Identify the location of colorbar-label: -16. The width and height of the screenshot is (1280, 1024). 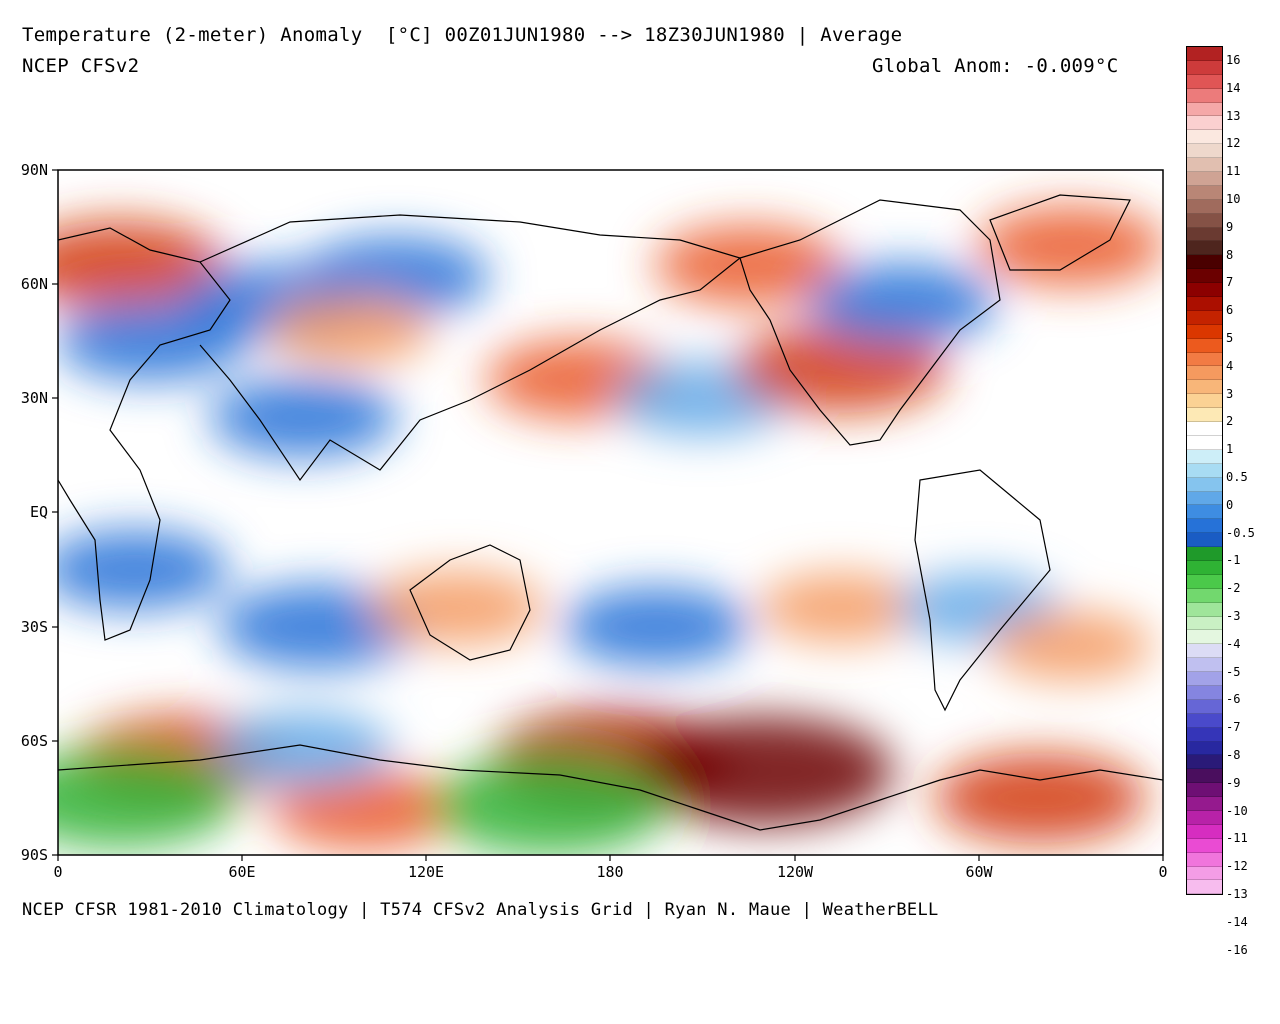
(1237, 949).